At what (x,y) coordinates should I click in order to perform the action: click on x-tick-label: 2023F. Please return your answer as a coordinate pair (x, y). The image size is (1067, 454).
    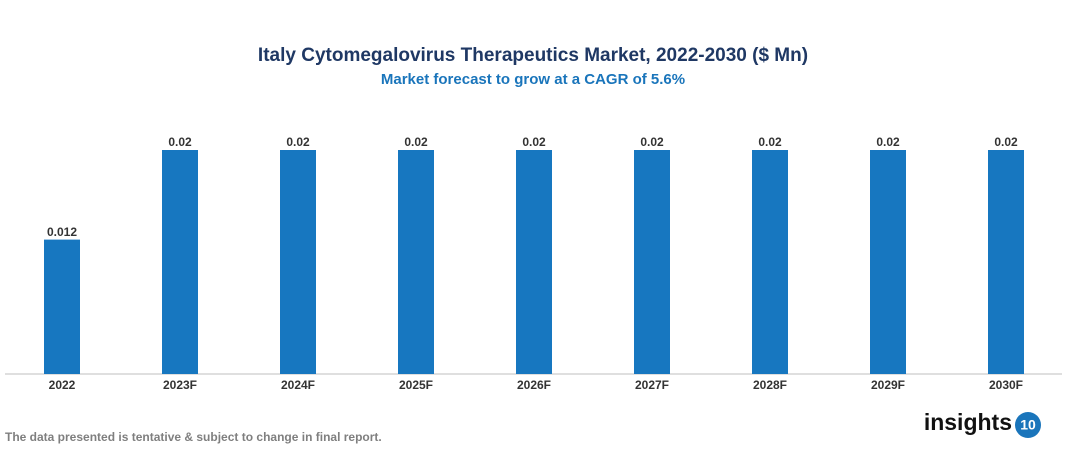
    Looking at the image, I should click on (180, 385).